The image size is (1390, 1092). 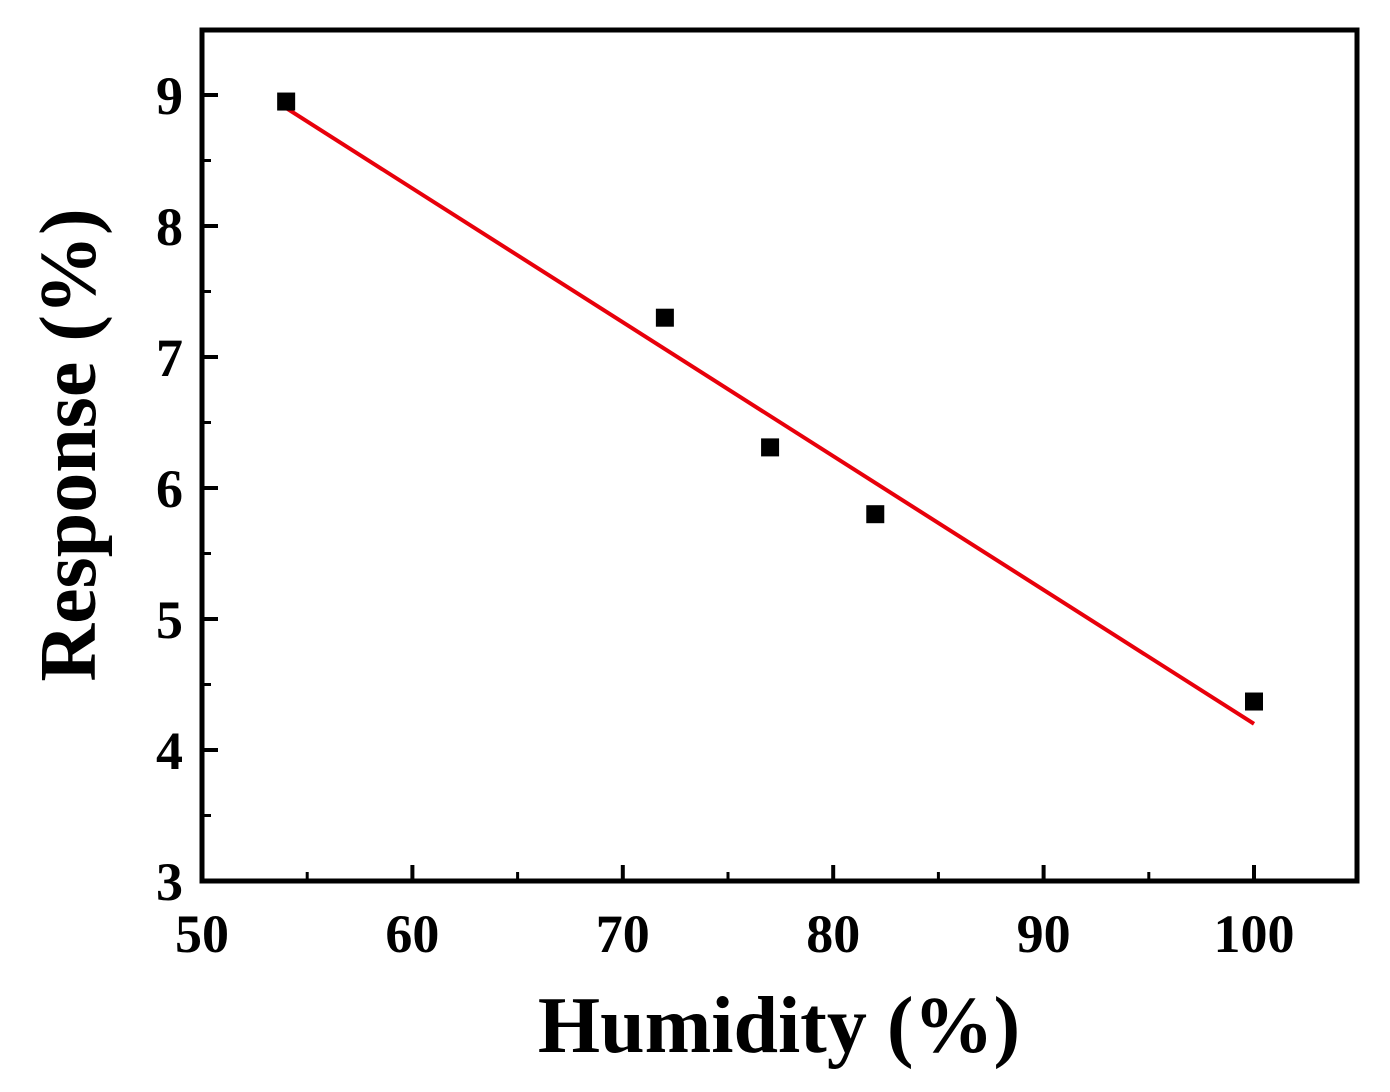 What do you see at coordinates (169, 620) in the screenshot?
I see `y-tick-label: 5` at bounding box center [169, 620].